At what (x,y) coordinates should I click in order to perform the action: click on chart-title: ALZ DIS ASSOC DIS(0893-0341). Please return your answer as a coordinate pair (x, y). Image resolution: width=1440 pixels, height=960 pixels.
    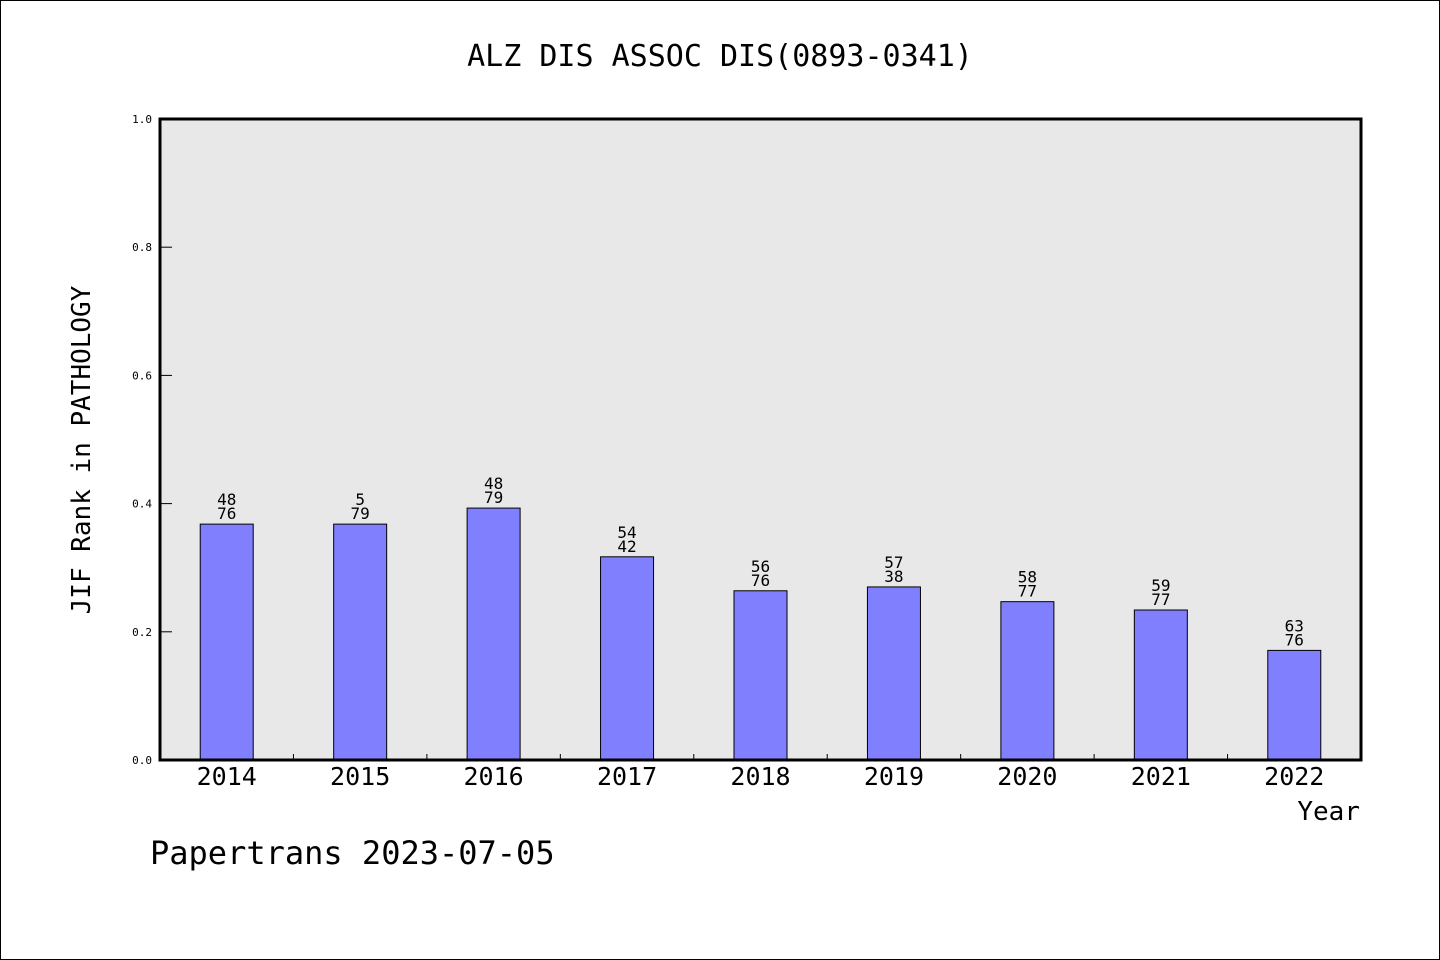
    Looking at the image, I should click on (720, 56).